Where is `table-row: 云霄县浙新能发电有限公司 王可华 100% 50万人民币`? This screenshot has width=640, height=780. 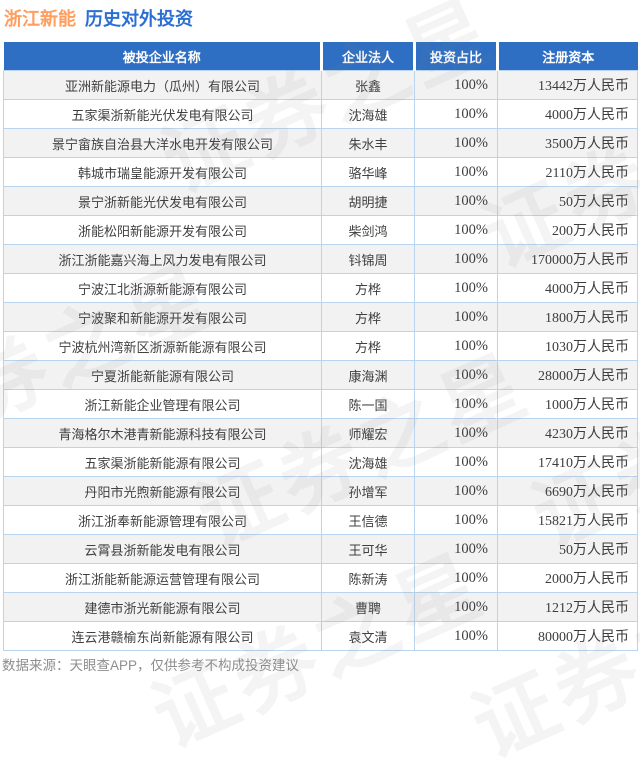 table-row: 云霄县浙新能发电有限公司 王可华 100% 50万人民币 is located at coordinates (320, 549).